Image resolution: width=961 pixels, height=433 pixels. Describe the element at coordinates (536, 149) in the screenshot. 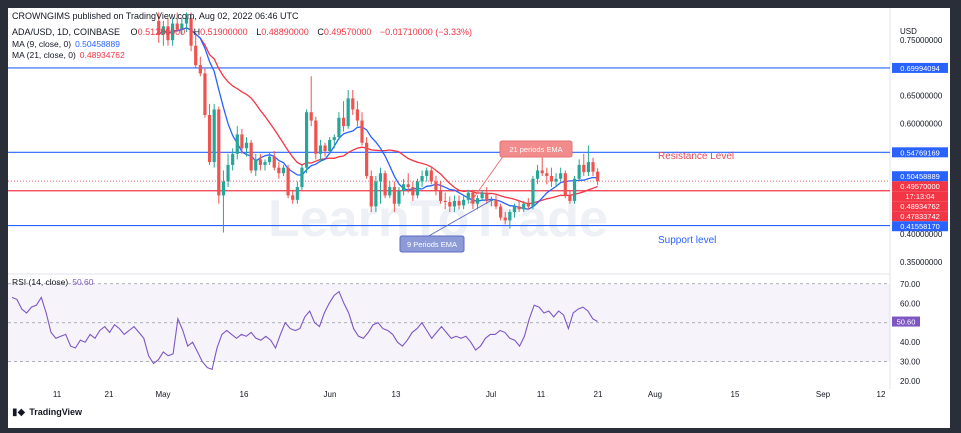

I see `ema21-callout-box` at that location.